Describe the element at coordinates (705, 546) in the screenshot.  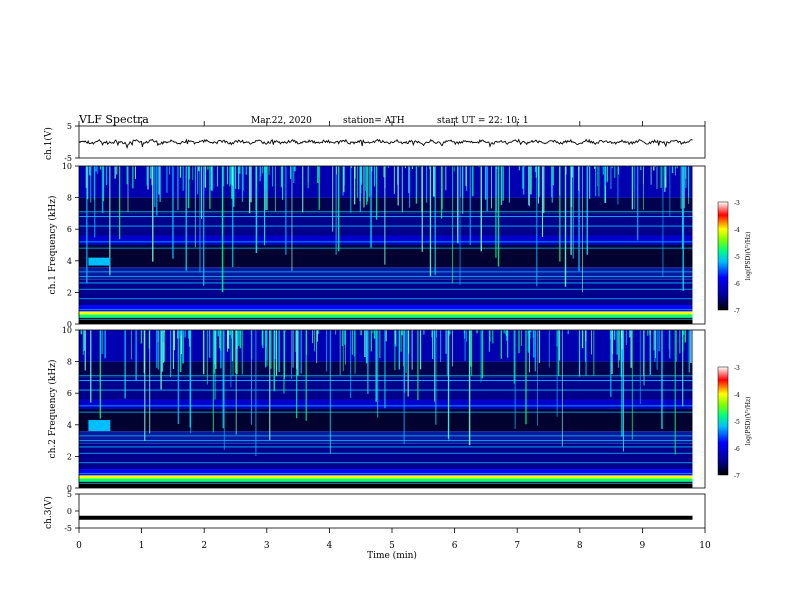
I see `x-tick-label: 10` at that location.